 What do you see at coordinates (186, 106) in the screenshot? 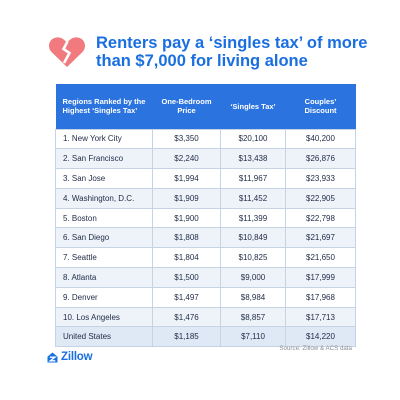
I see `column-header-price: One-Bedroom Price` at bounding box center [186, 106].